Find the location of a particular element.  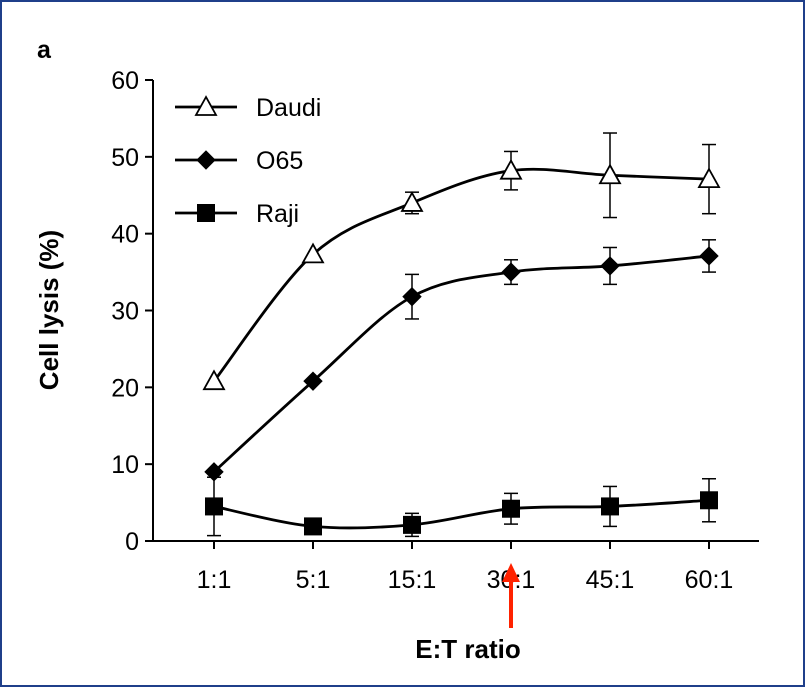

legend-label-daudi: Daudi is located at coordinates (288, 108).